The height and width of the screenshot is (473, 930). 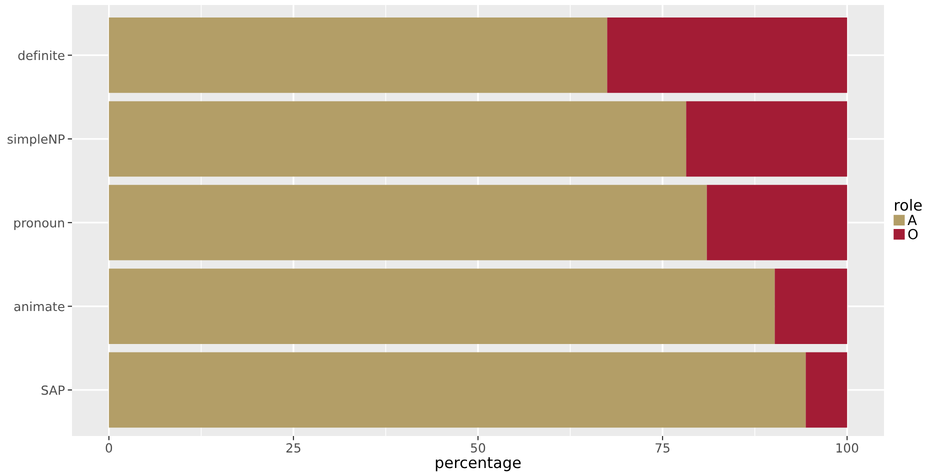 I want to click on x-tick-label: 75, so click(x=663, y=448).